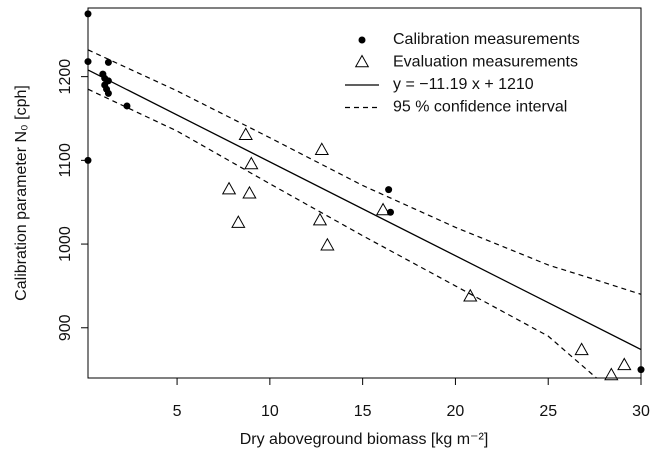 This screenshot has width=655, height=462. What do you see at coordinates (456, 411) in the screenshot?
I see `x-tick-label: 20` at bounding box center [456, 411].